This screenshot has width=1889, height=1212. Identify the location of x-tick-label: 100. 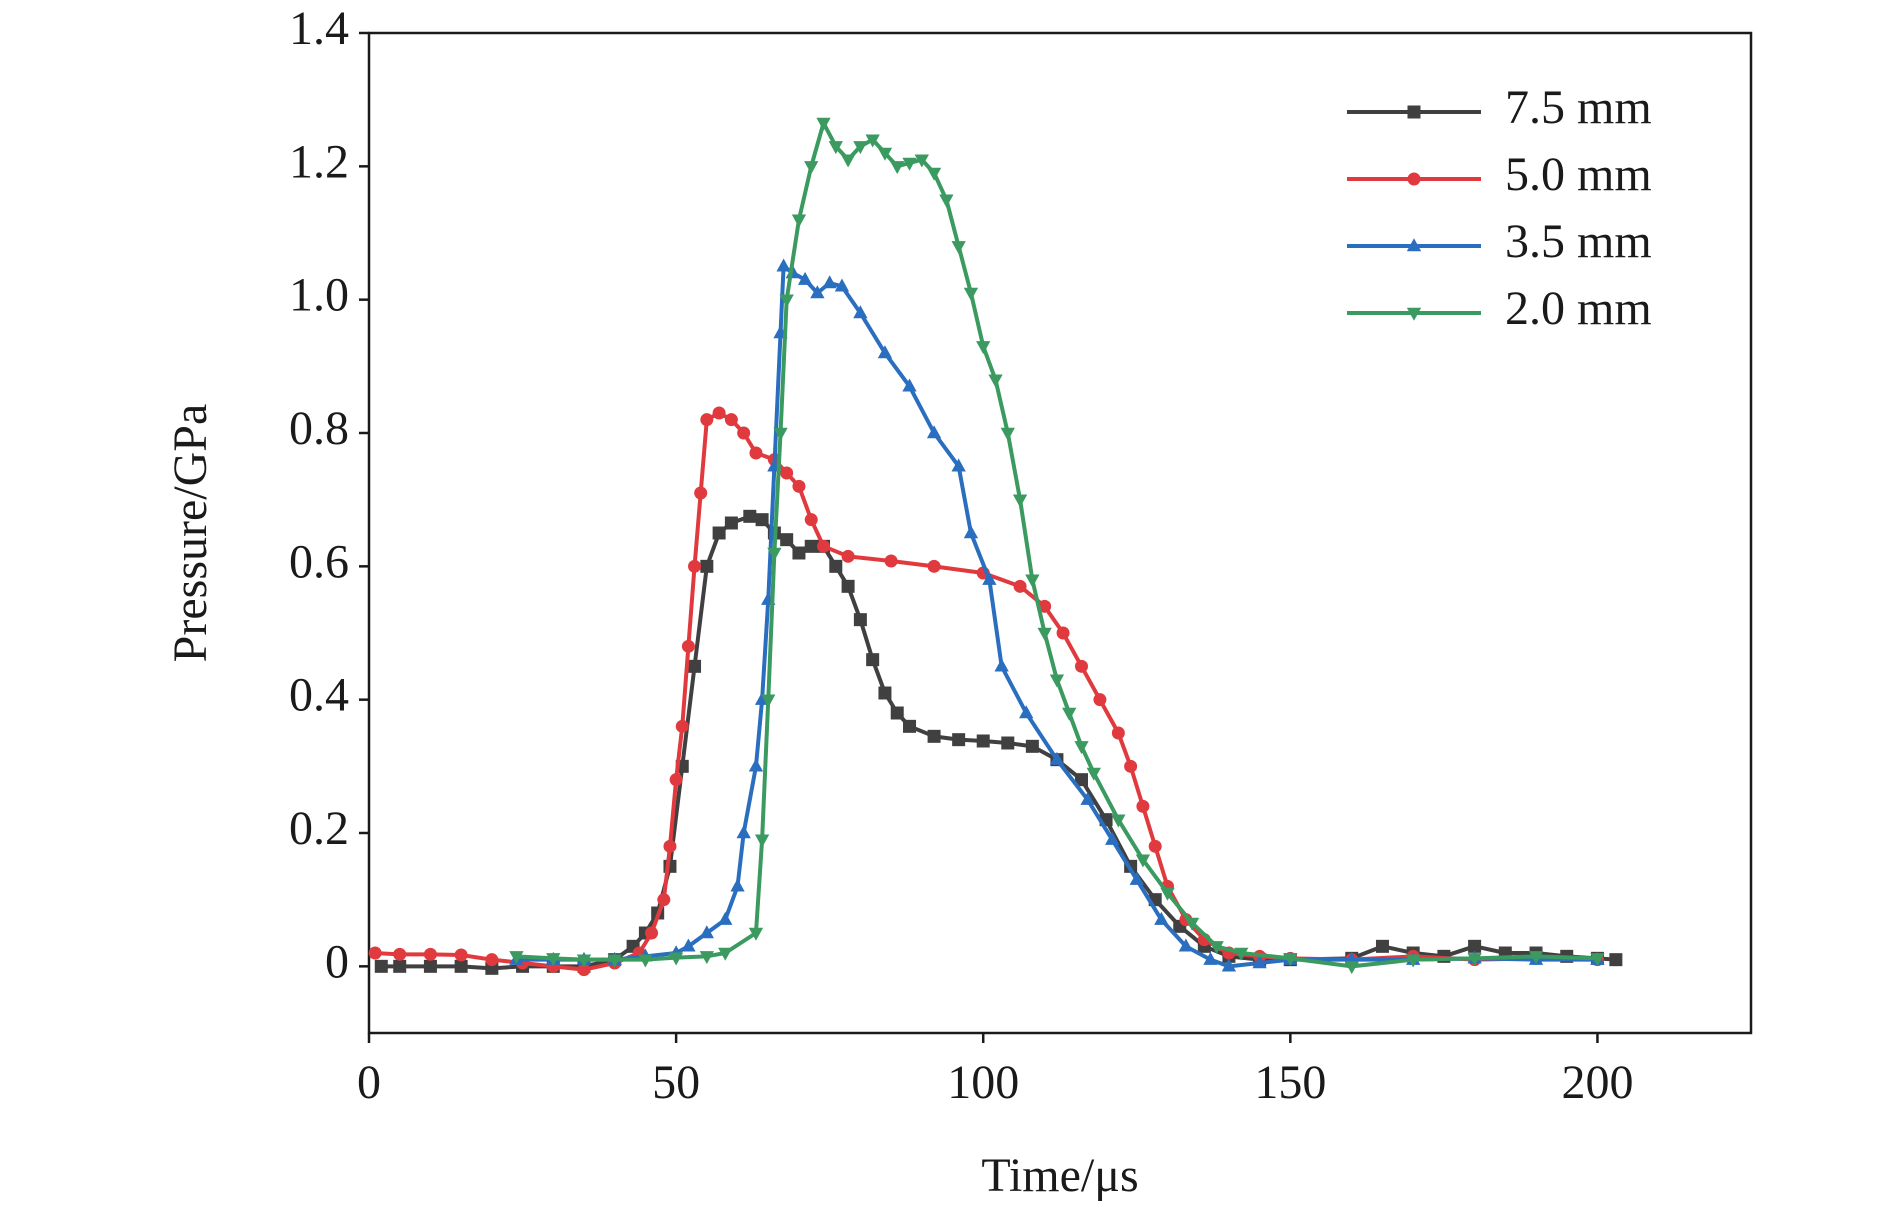
(983, 1082).